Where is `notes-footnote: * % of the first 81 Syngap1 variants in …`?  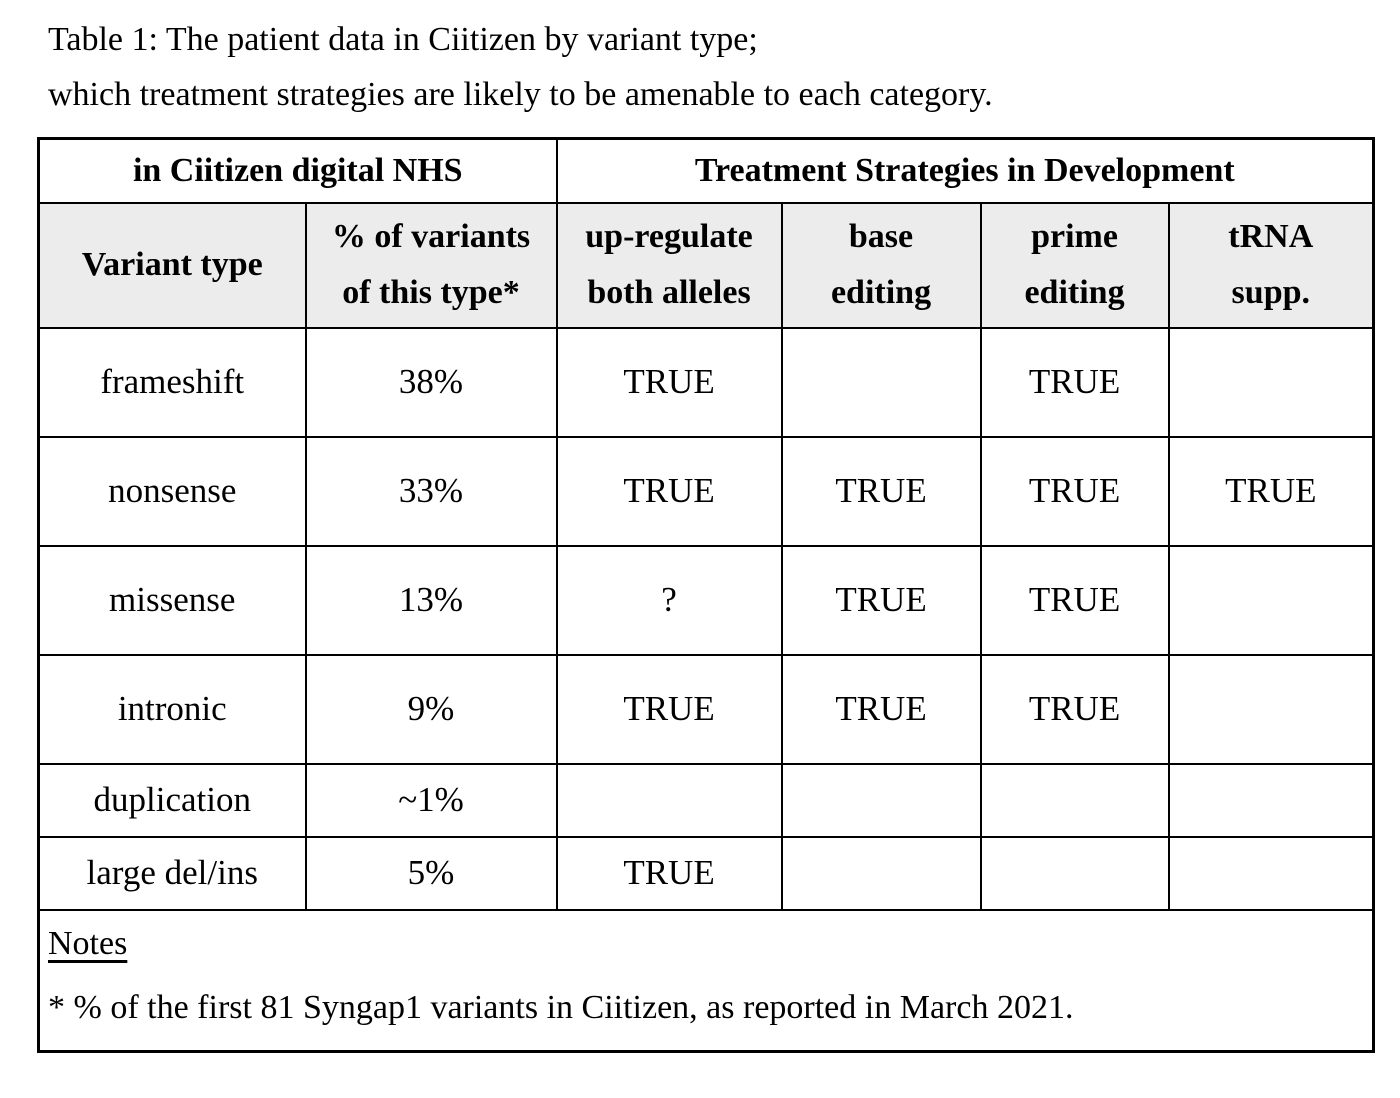 notes-footnote: * % of the first 81 Syngap1 variants in … is located at coordinates (561, 1007).